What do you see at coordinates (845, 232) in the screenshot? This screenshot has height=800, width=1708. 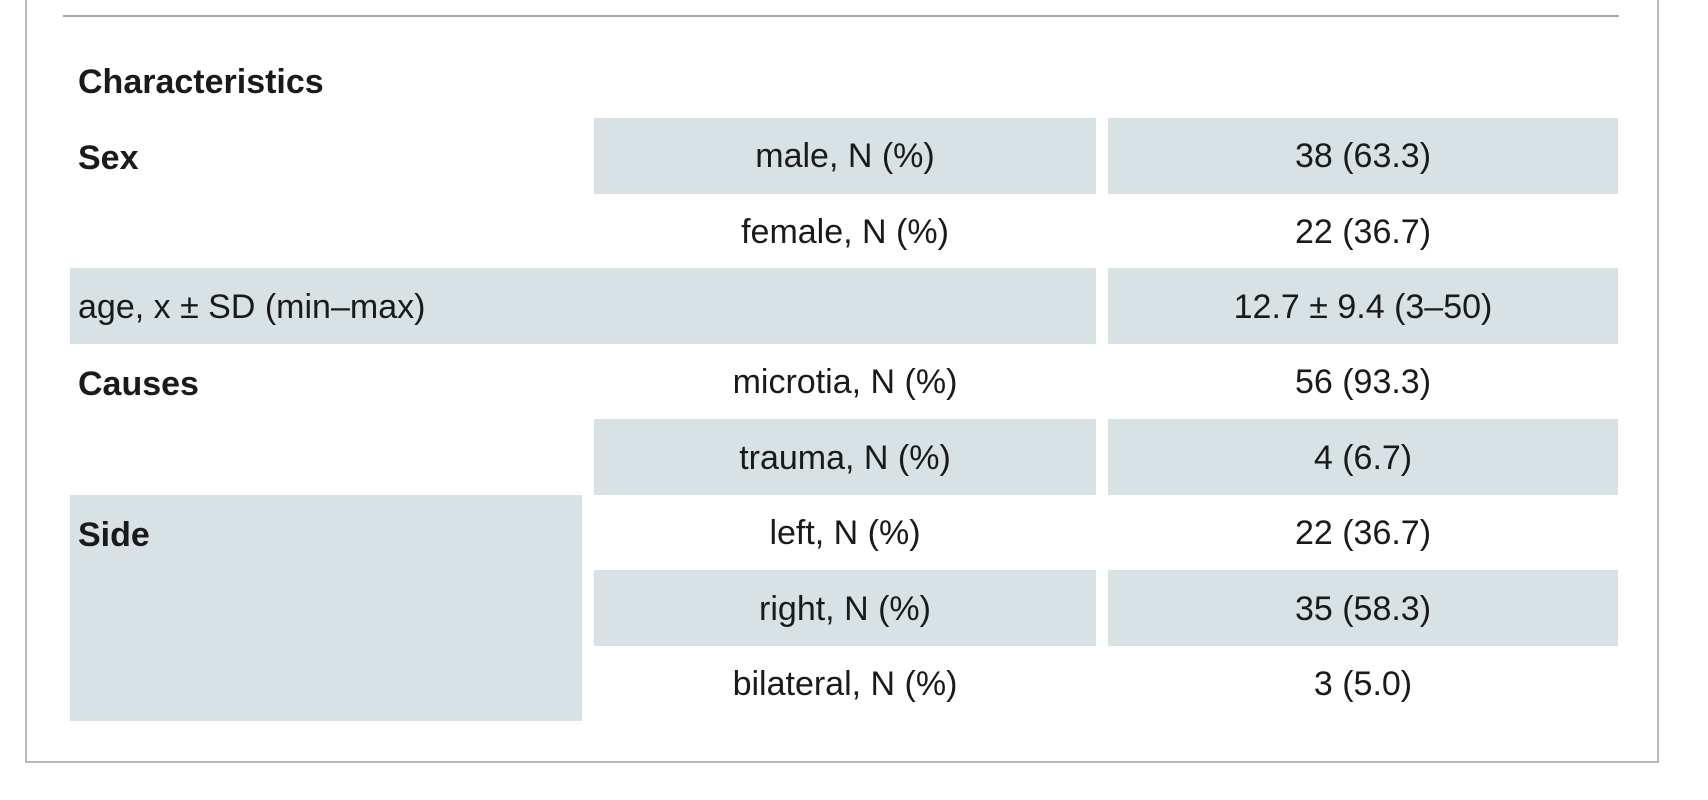 I see `row-label-female: female, N (%)` at bounding box center [845, 232].